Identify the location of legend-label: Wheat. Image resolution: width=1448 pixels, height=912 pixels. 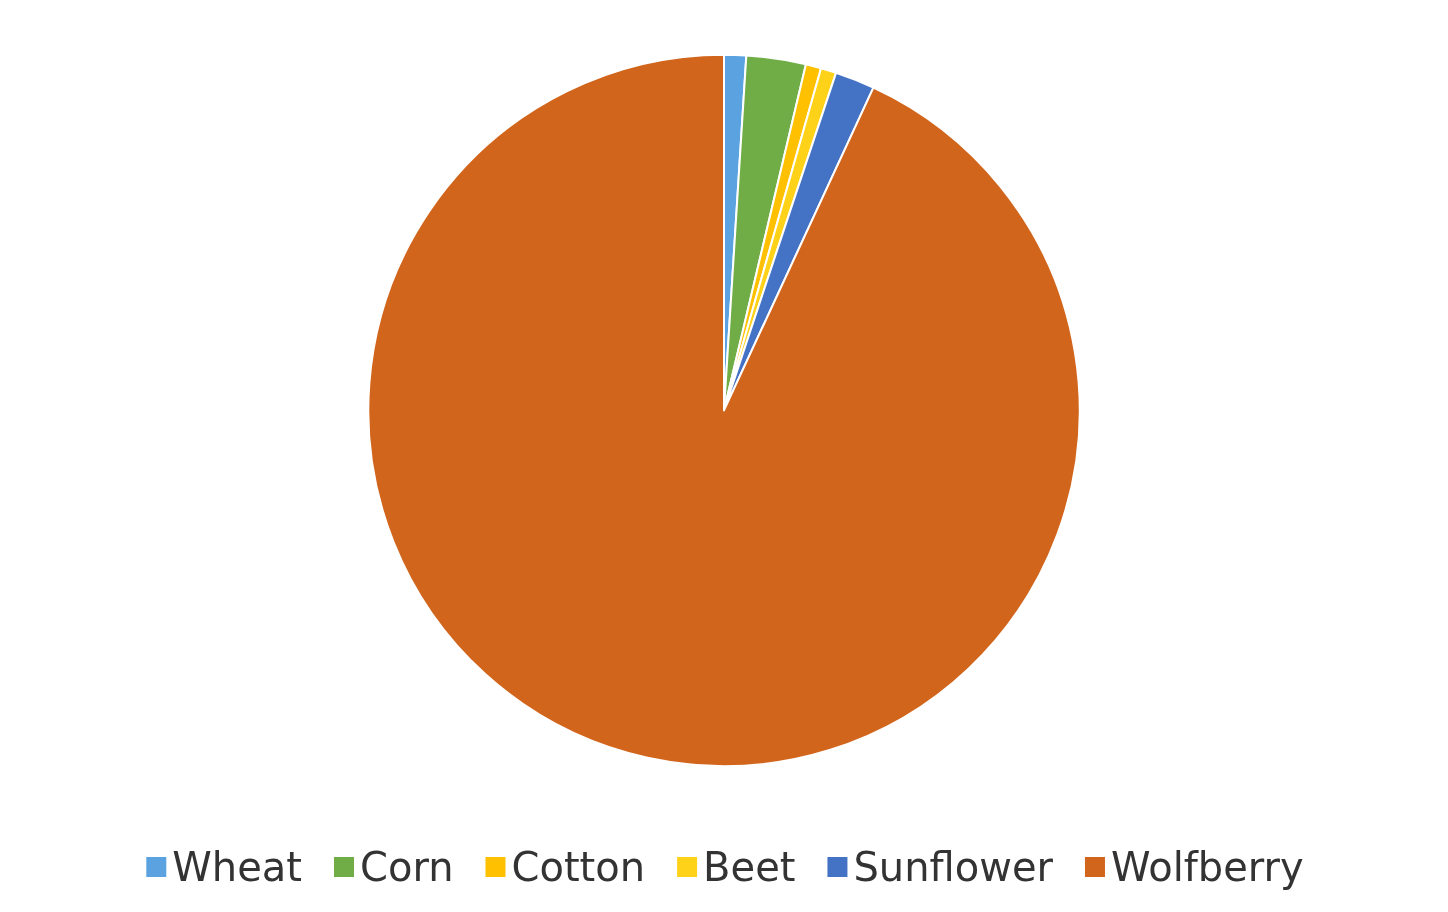
(237, 867).